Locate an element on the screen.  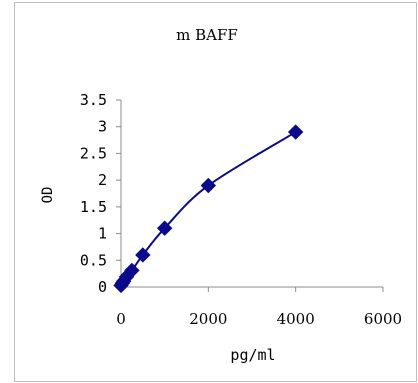
y-tick-label: 0 is located at coordinates (102, 287).